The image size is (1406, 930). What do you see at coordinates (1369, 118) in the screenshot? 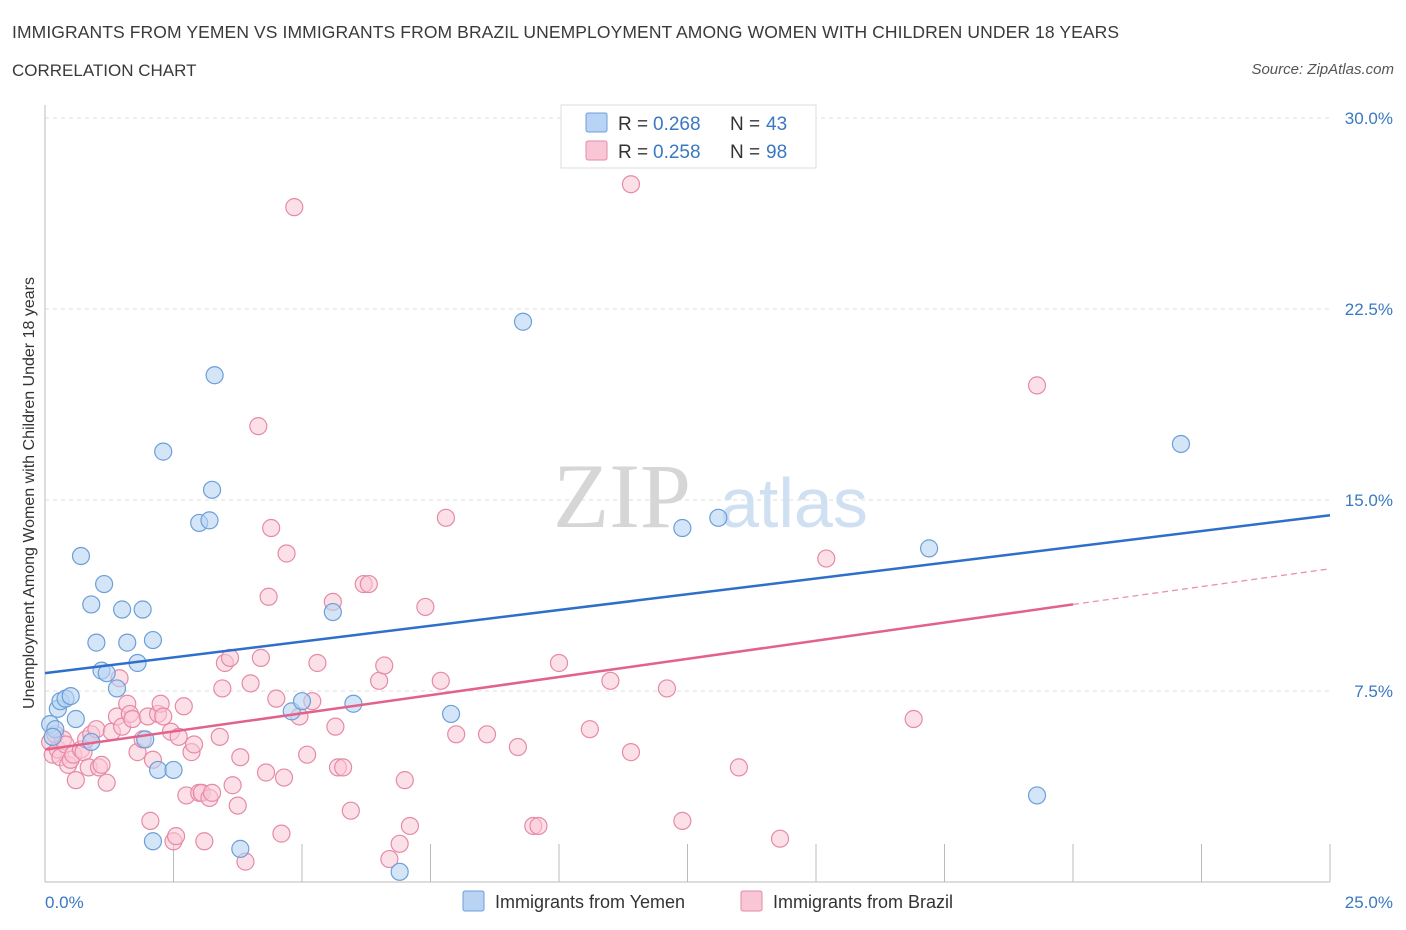
I see `y-tick-label: 30.0%` at bounding box center [1369, 118].